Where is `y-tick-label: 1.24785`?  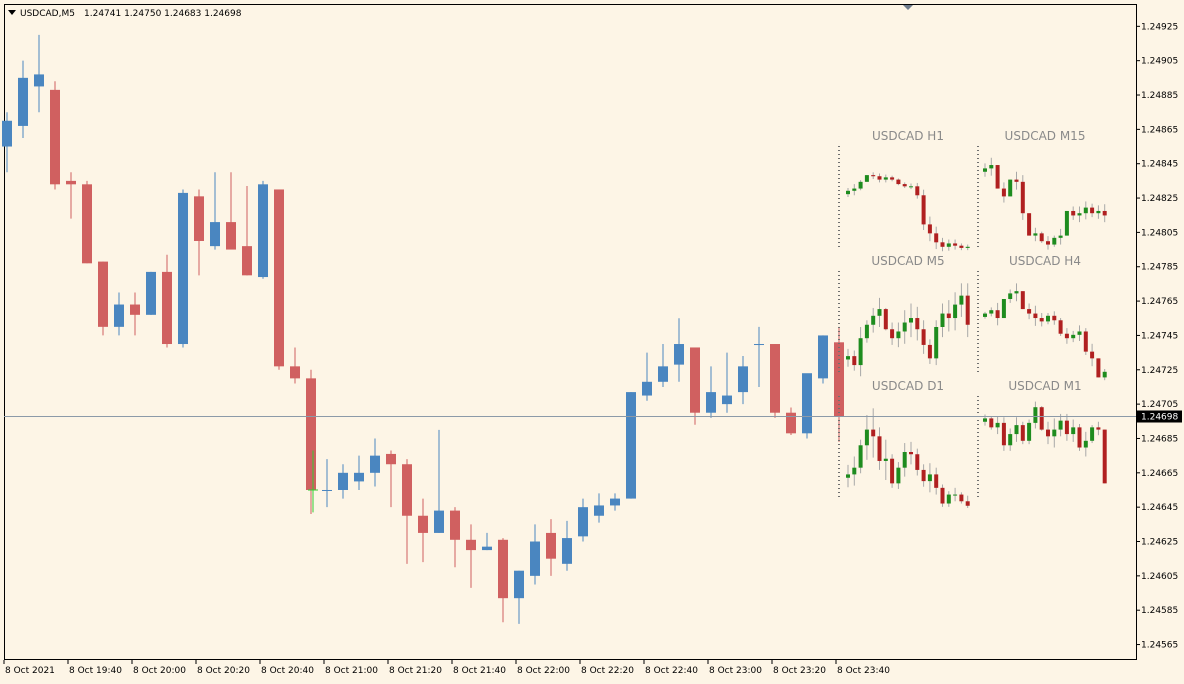 y-tick-label: 1.24785 is located at coordinates (1159, 268).